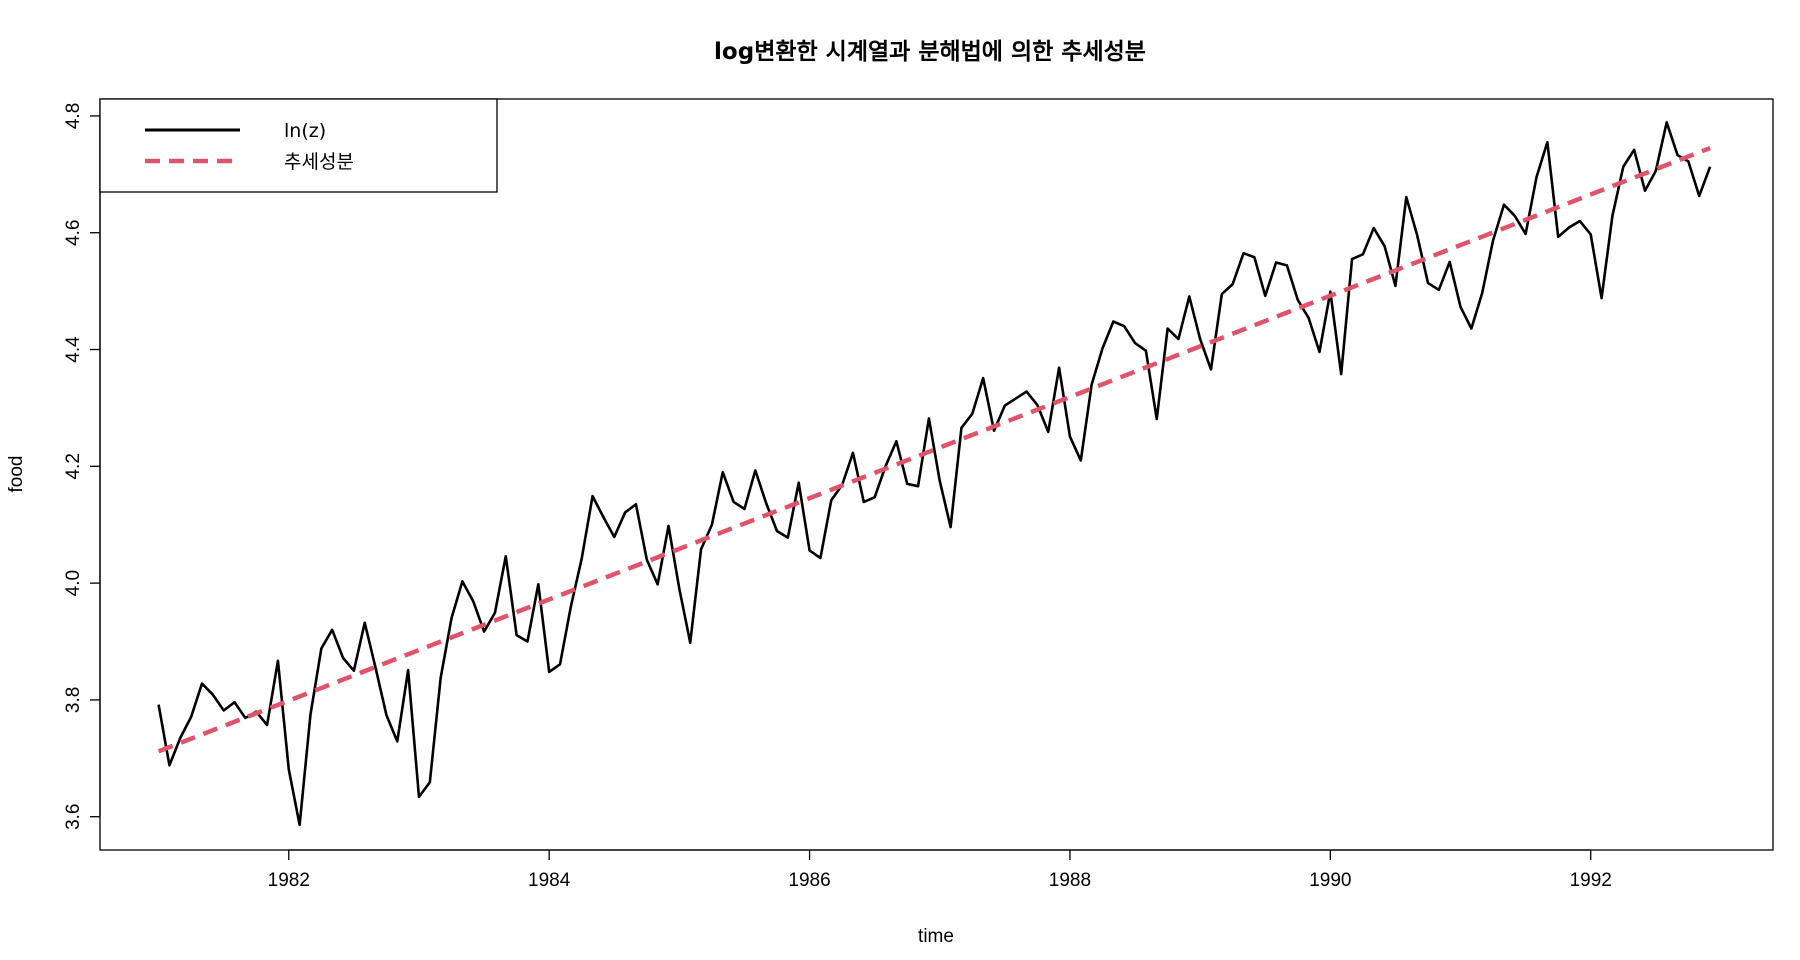 Image resolution: width=1800 pixels, height=960 pixels. What do you see at coordinates (1070, 880) in the screenshot?
I see `x-tick-label: 1988` at bounding box center [1070, 880].